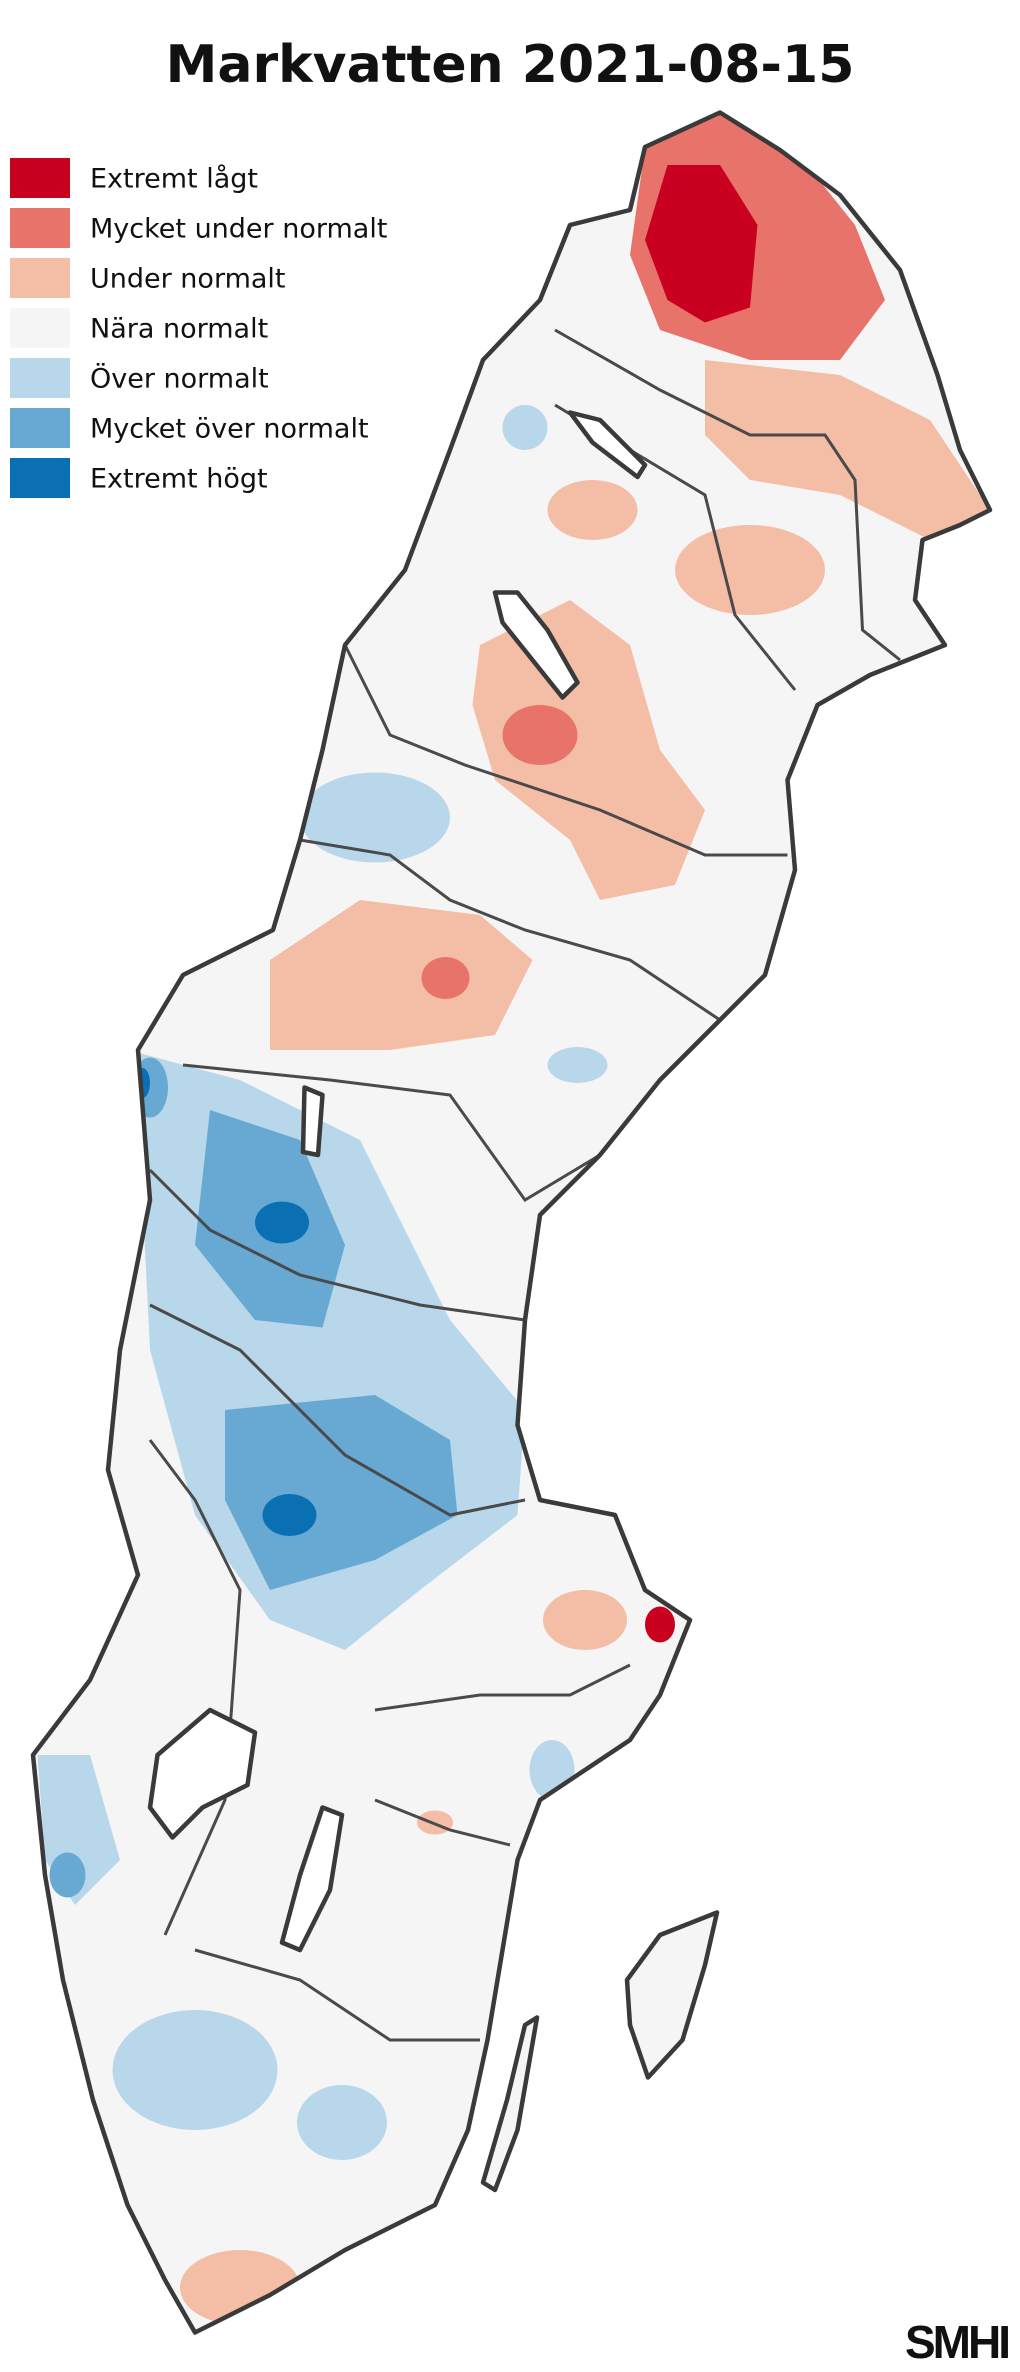 This screenshot has width=1020, height=2372. I want to click on legend-label: Extremt högt, so click(179, 479).